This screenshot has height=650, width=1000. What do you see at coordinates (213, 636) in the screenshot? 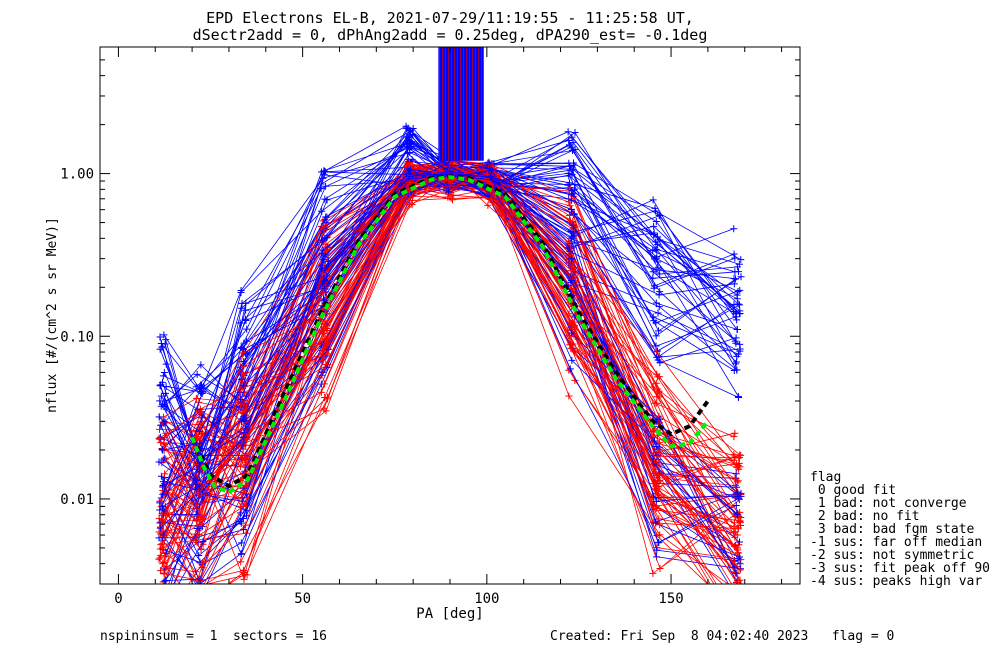
I see `footer-left: nspininsum = 1 sectors = 16` at bounding box center [213, 636].